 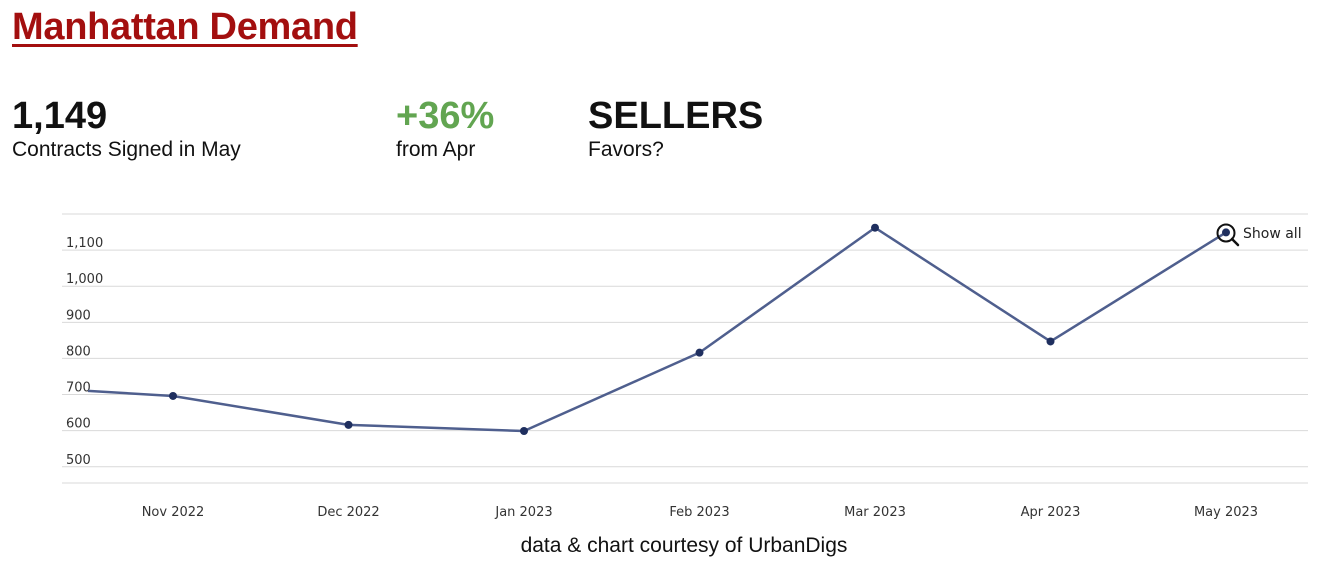 I want to click on zoom-icon-handle, so click(x=1235, y=242).